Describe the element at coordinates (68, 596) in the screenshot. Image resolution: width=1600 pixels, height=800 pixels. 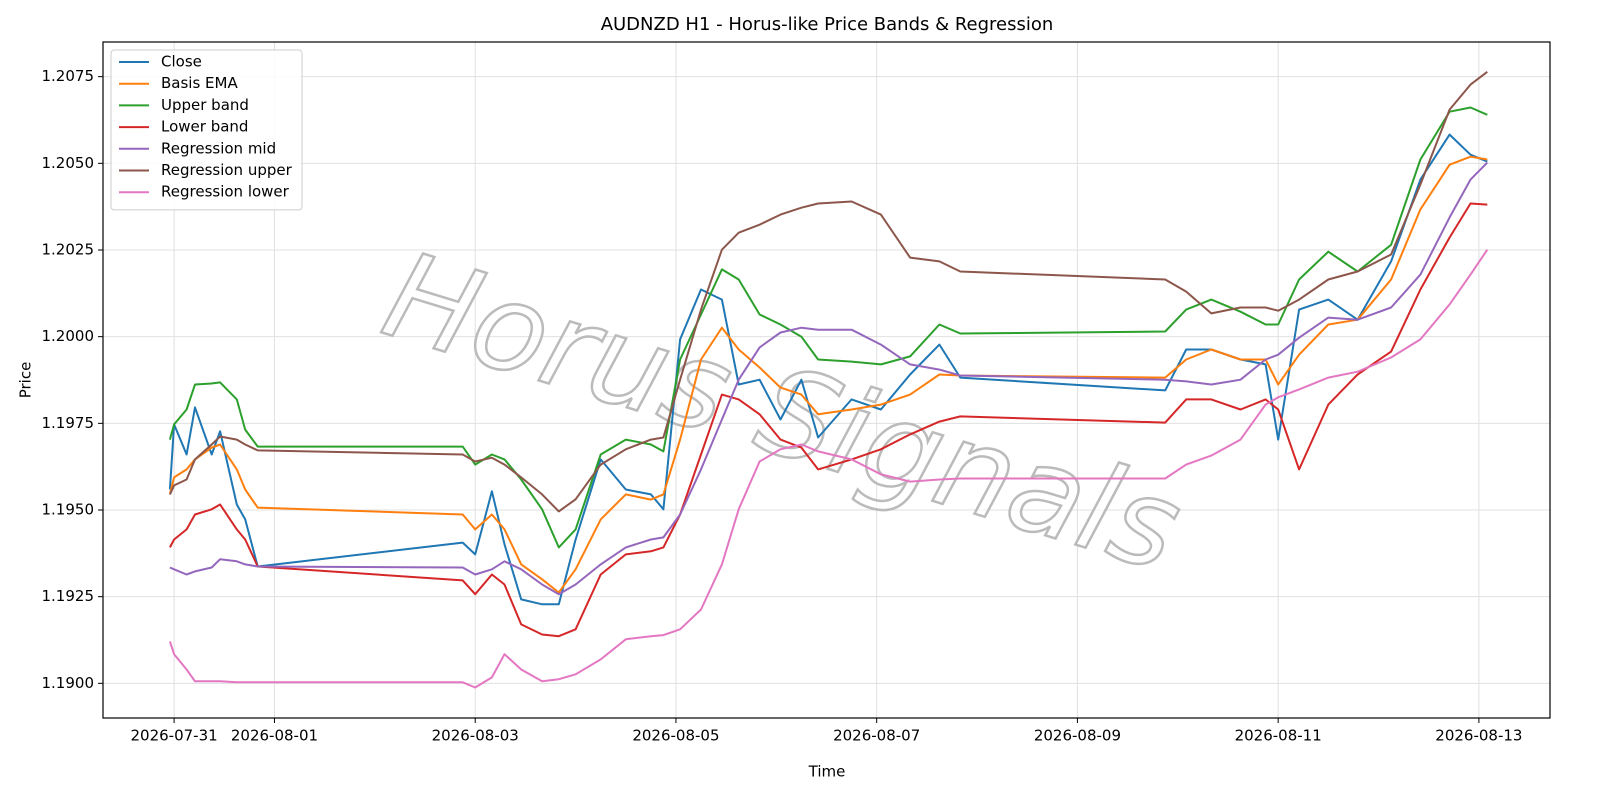
I see `y-tick-label: 1.1925` at that location.